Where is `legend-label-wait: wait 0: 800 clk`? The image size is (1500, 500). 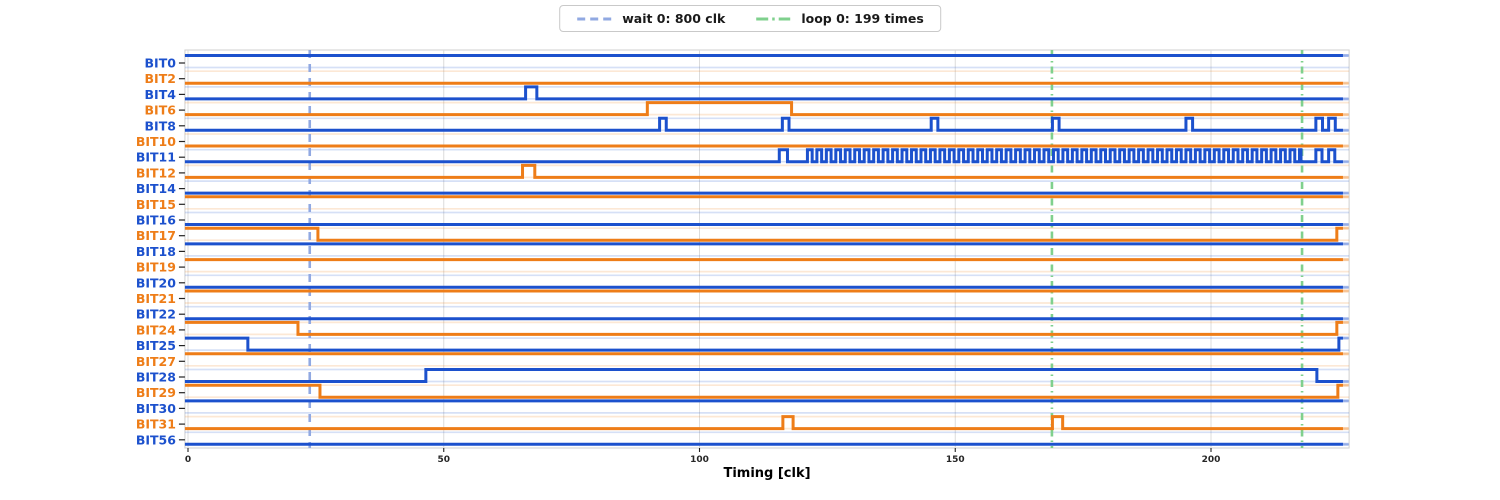
legend-label-wait: wait 0: 800 clk is located at coordinates (674, 18).